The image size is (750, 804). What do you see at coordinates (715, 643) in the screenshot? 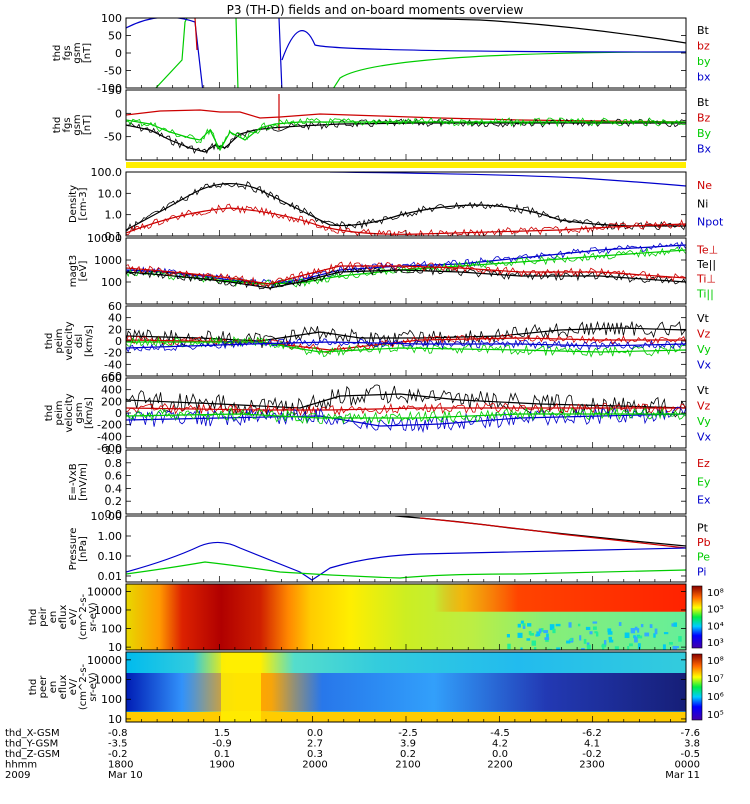
I see `colorbar-label: 10³` at bounding box center [715, 643].